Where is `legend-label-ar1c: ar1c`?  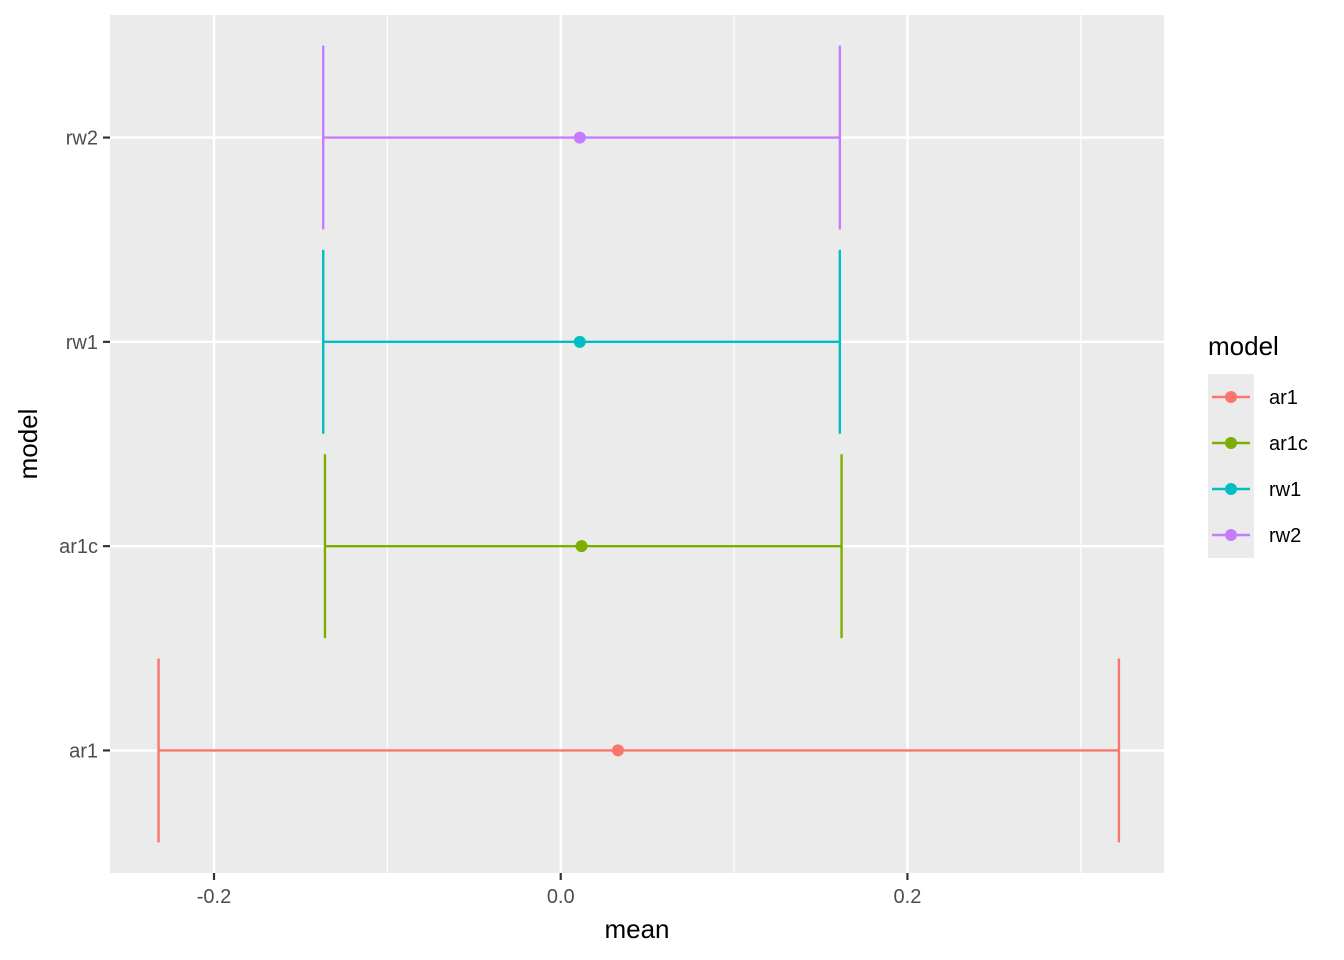 legend-label-ar1c: ar1c is located at coordinates (1288, 444).